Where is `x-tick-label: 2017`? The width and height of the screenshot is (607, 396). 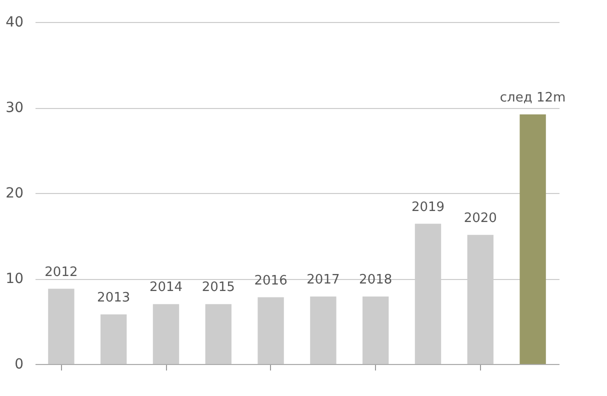 x-tick-label: 2017 is located at coordinates (323, 280).